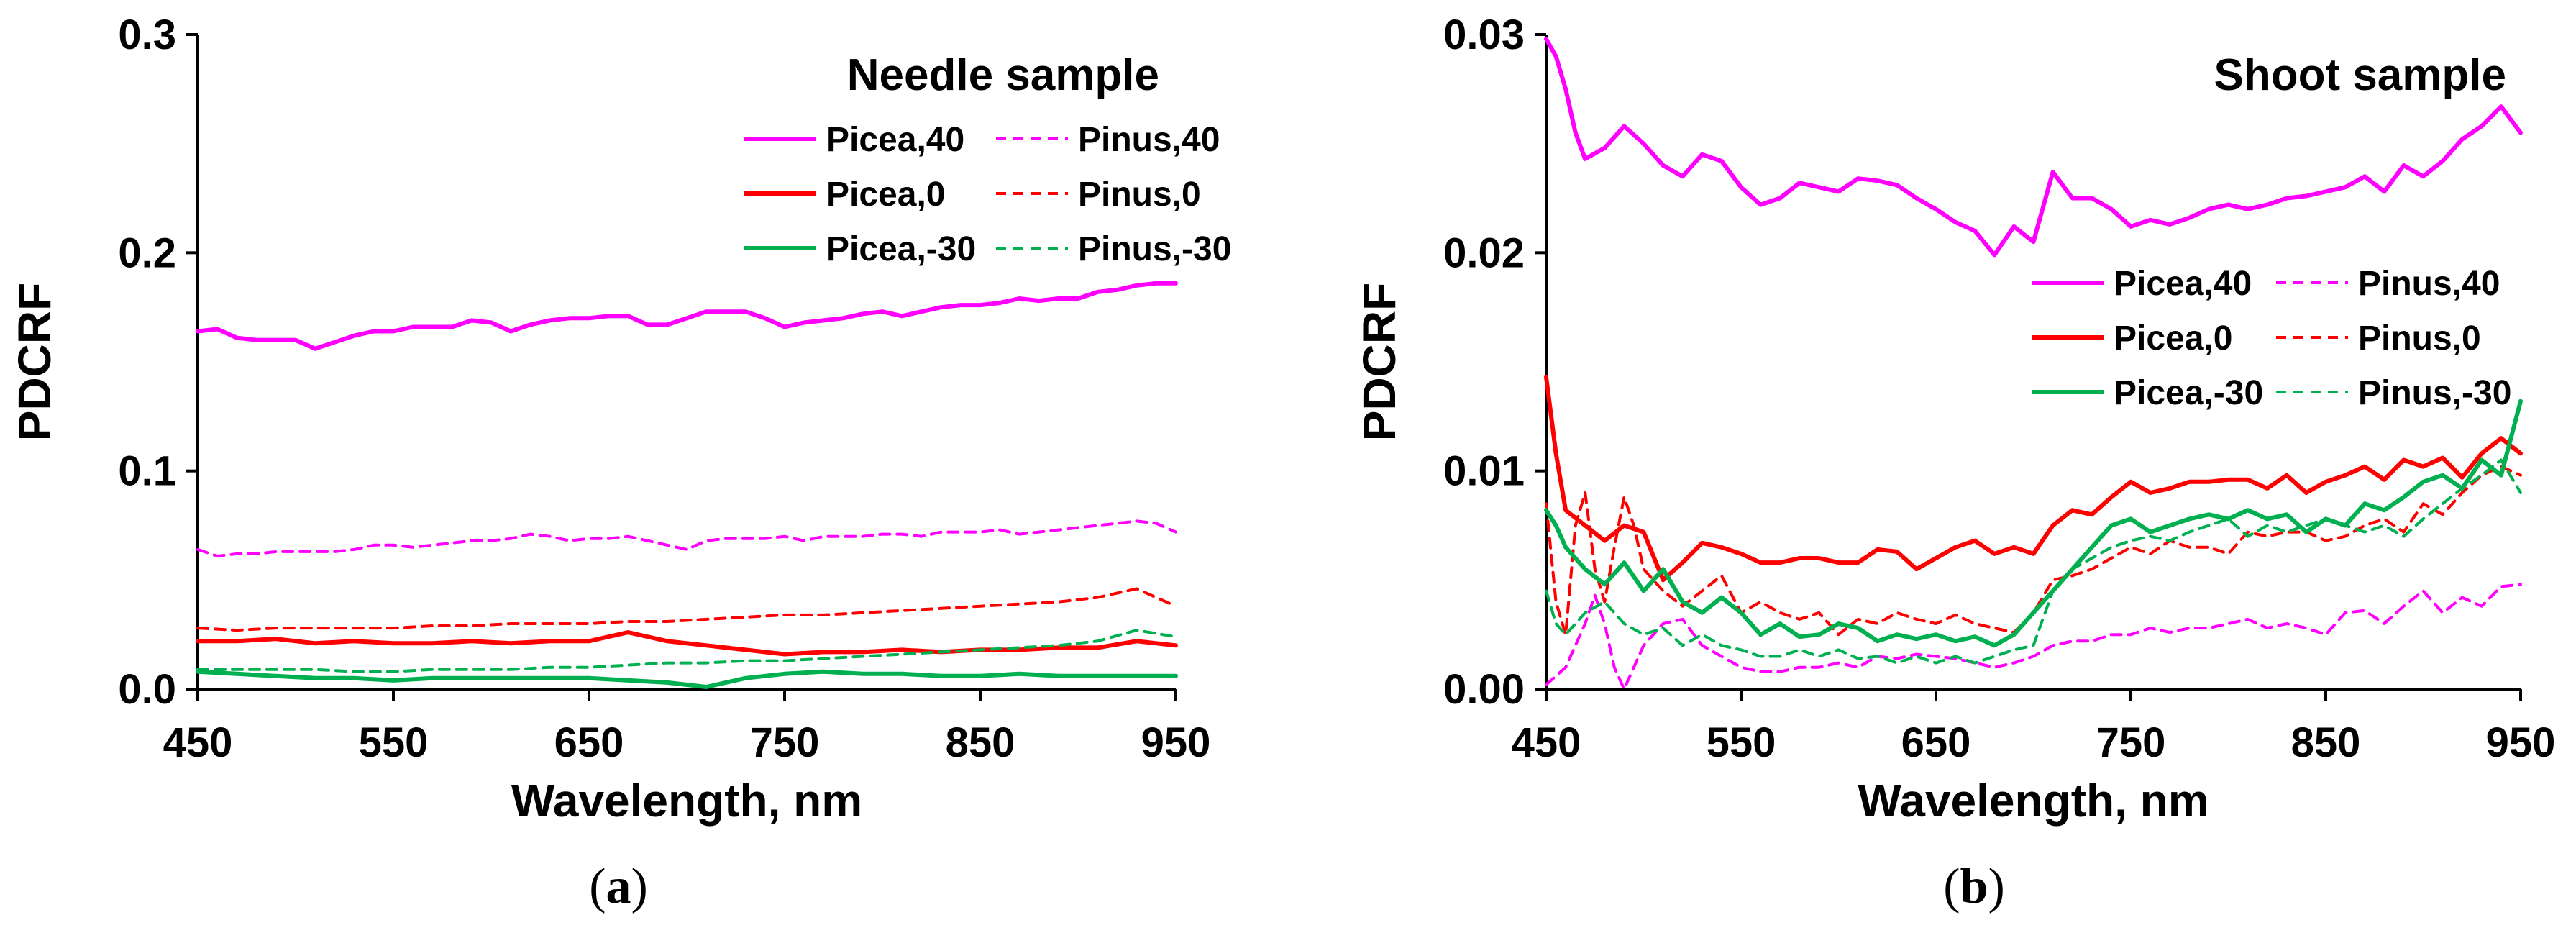  I want to click on panel-caption: (a), so click(618, 886).